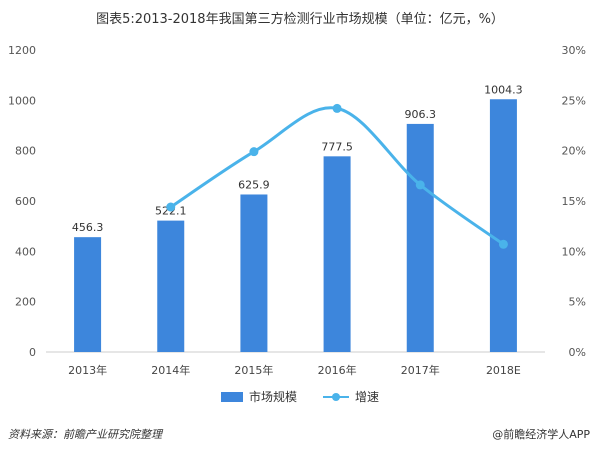 This screenshot has width=600, height=450. I want to click on legend-label-market-size: 市场规模, so click(272, 397).